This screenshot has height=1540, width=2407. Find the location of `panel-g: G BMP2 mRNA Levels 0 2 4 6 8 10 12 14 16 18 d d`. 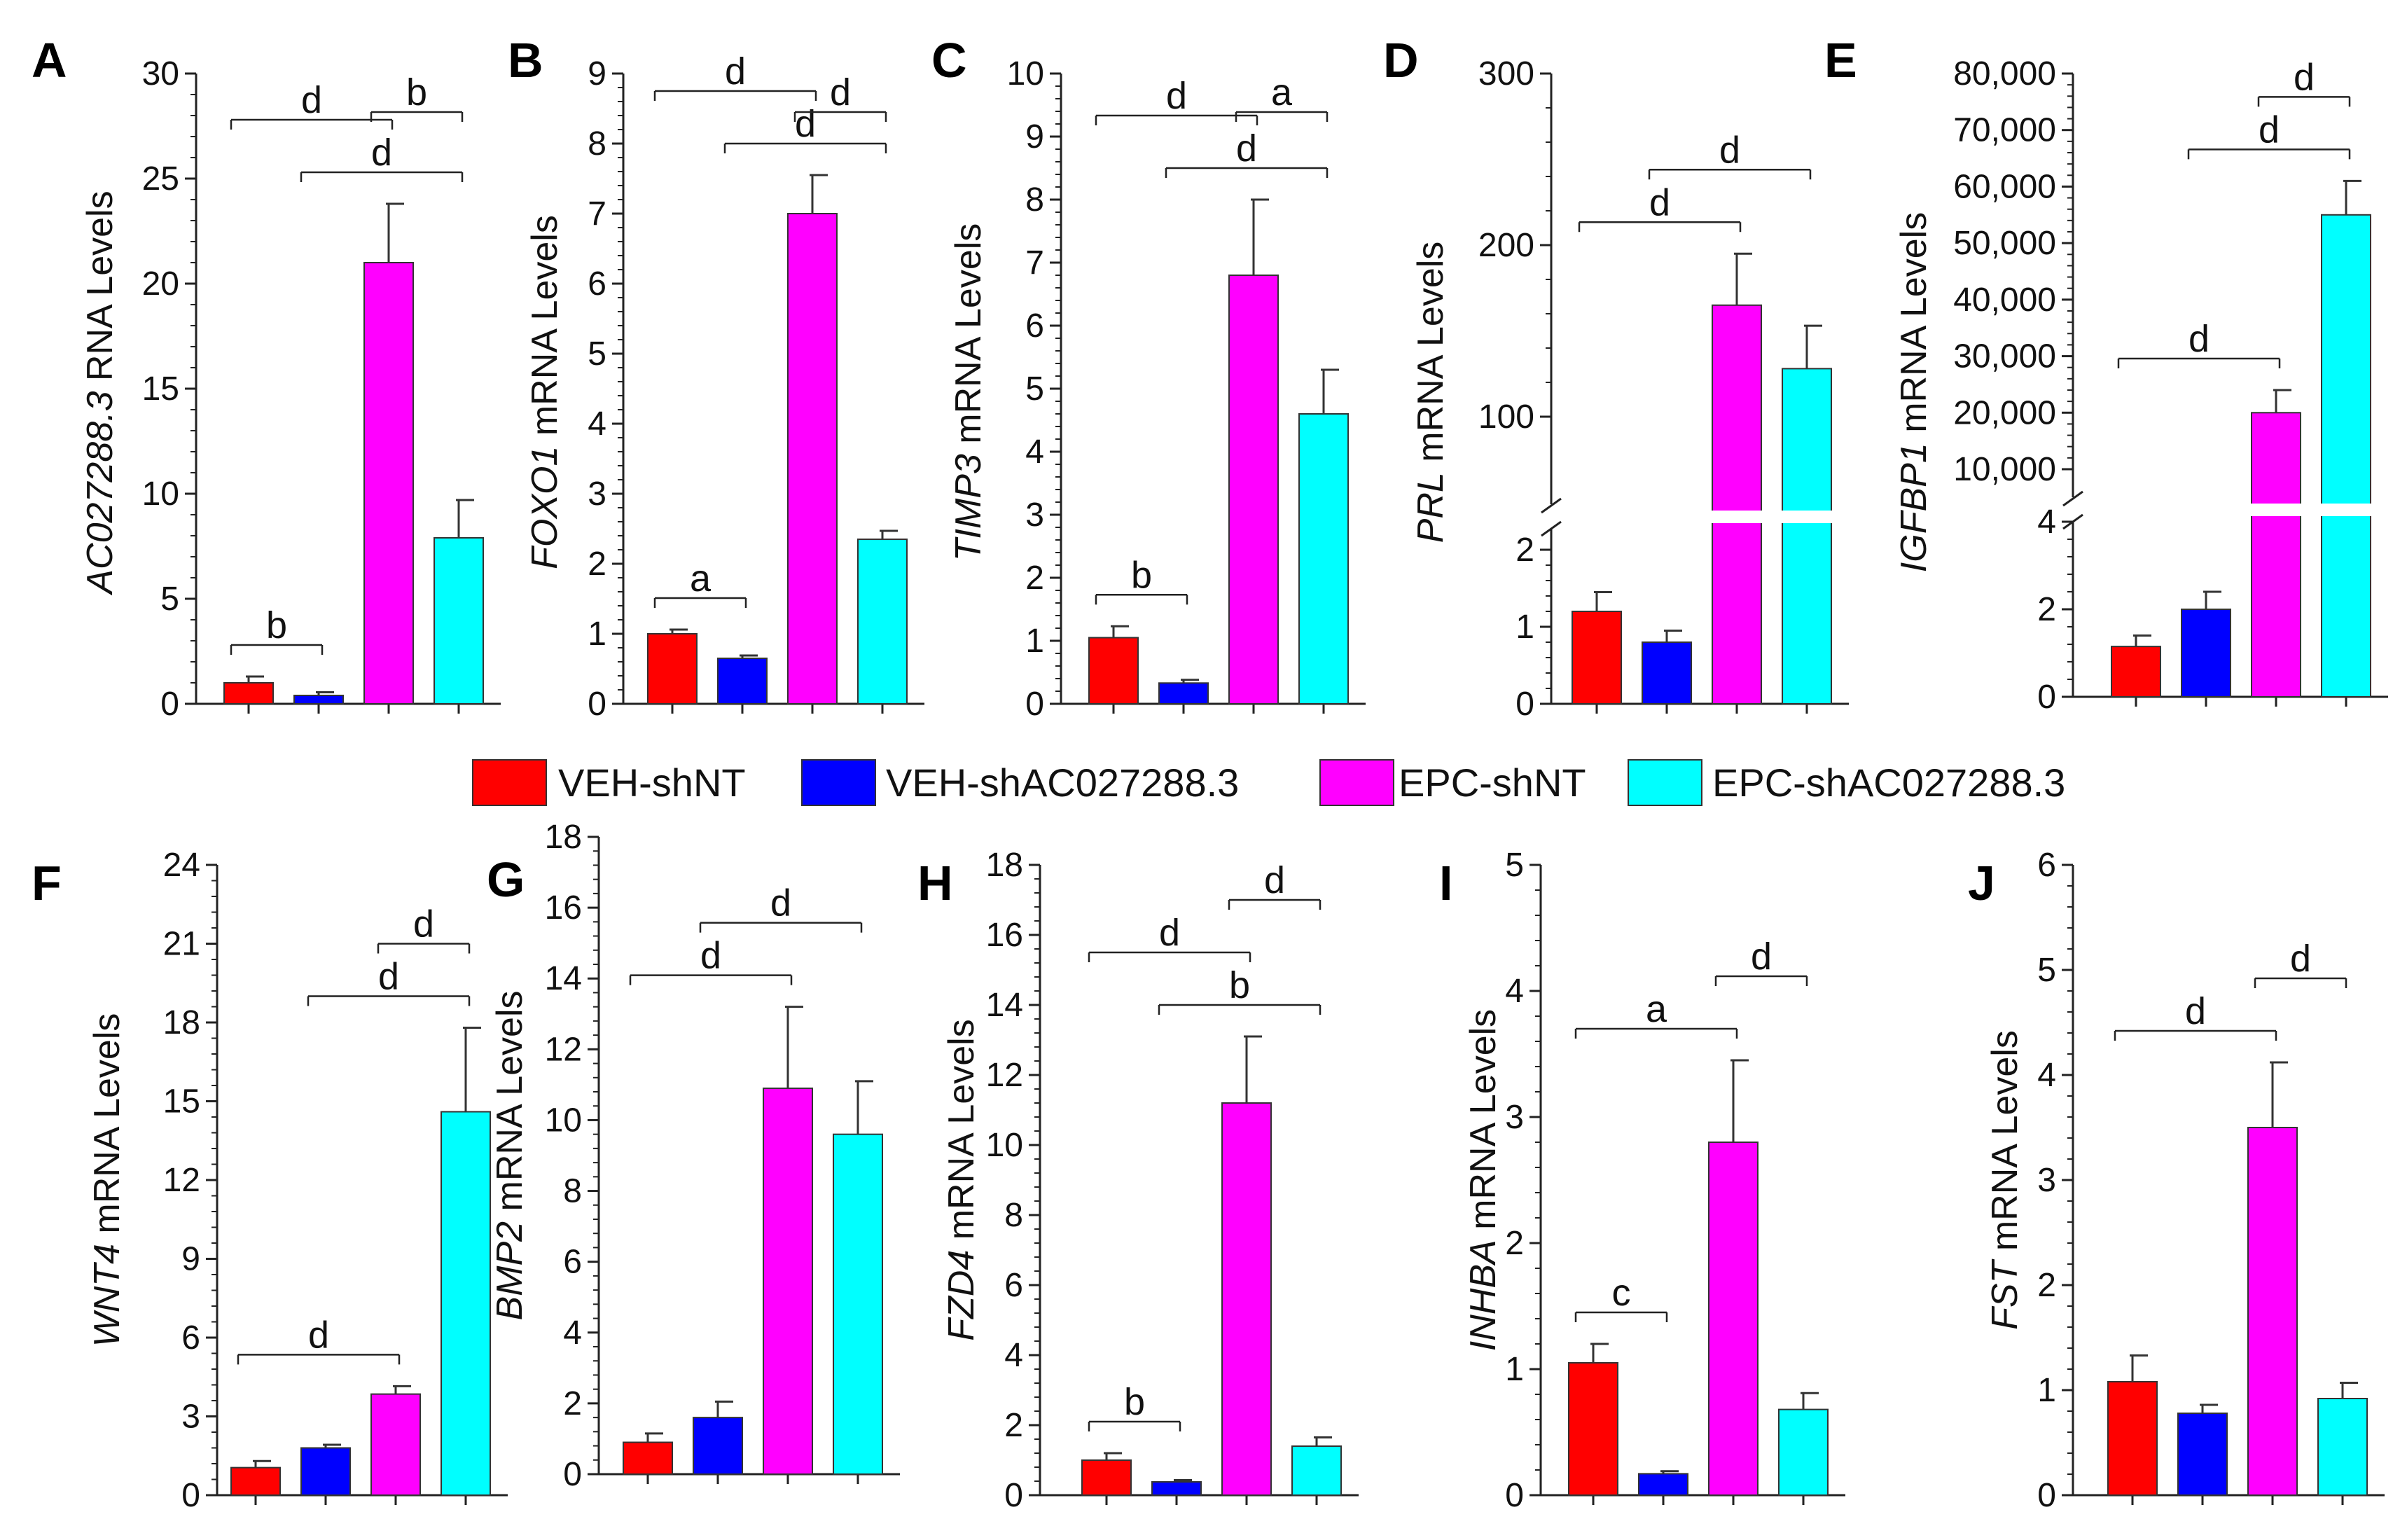

panel-g: G BMP2 mRNA Levels 0 2 4 6 8 10 12 14 16 18 d d is located at coordinates (693, 1156).